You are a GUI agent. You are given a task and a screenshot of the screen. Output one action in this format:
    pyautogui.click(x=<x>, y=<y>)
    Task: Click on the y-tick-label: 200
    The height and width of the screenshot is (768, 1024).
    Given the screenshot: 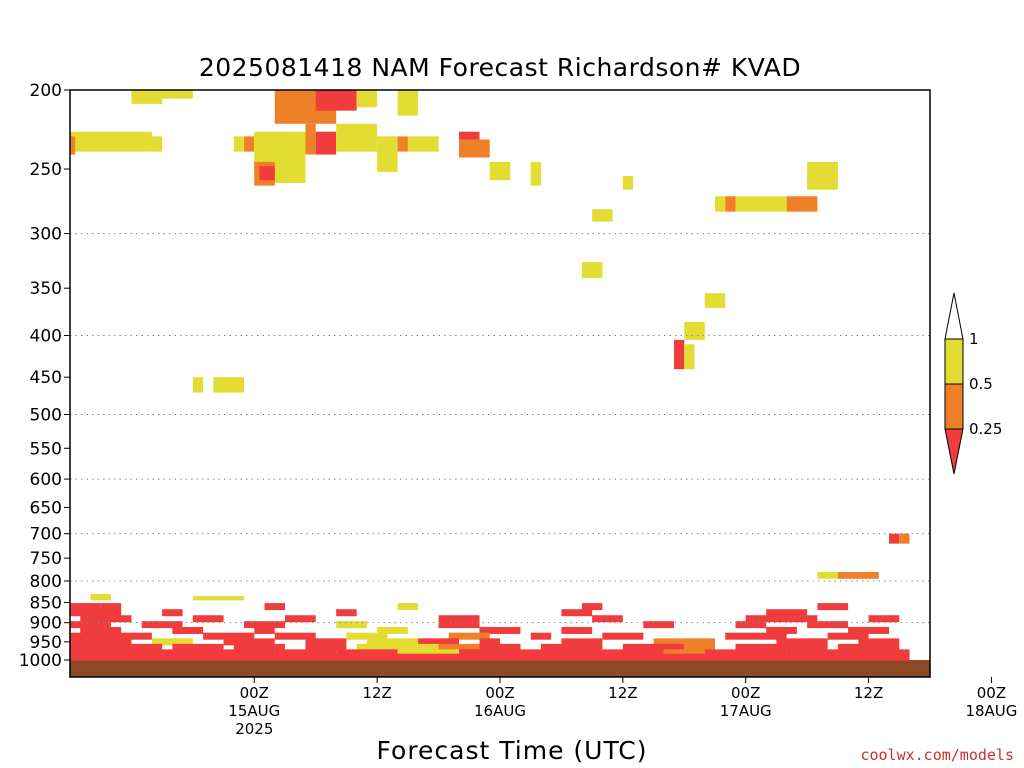 What is the action you would take?
    pyautogui.click(x=46, y=91)
    